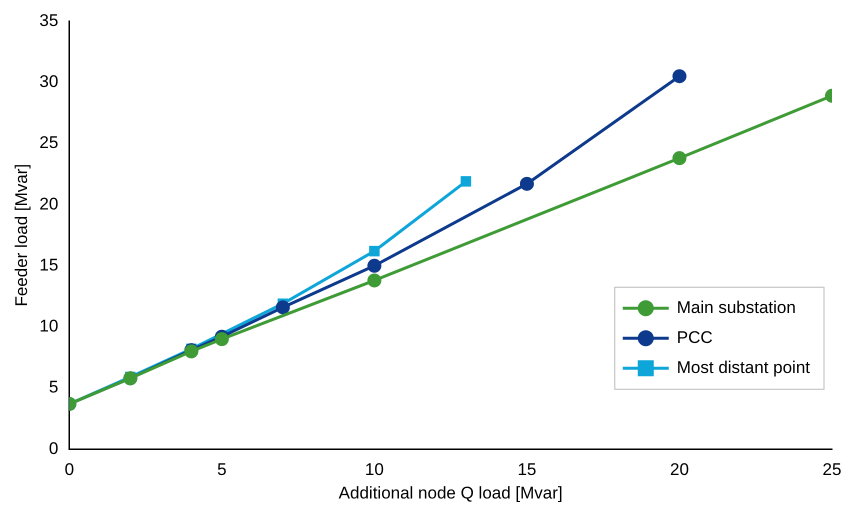  Describe the element at coordinates (832, 470) in the screenshot. I see `x-tick-label: 25` at that location.